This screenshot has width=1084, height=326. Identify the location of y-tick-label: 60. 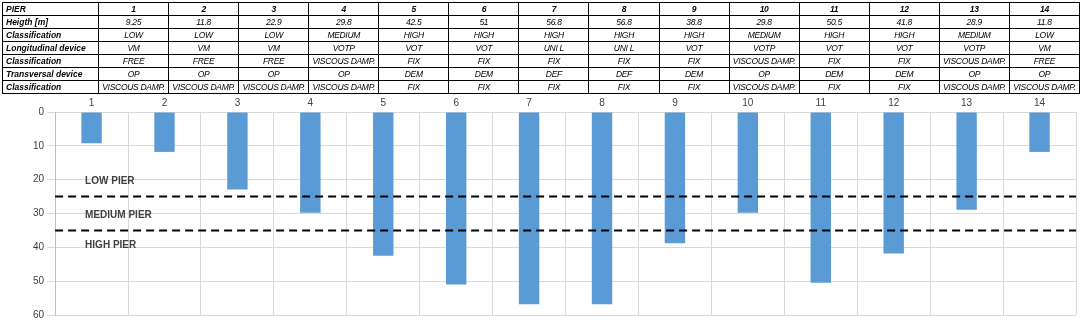
(39, 314).